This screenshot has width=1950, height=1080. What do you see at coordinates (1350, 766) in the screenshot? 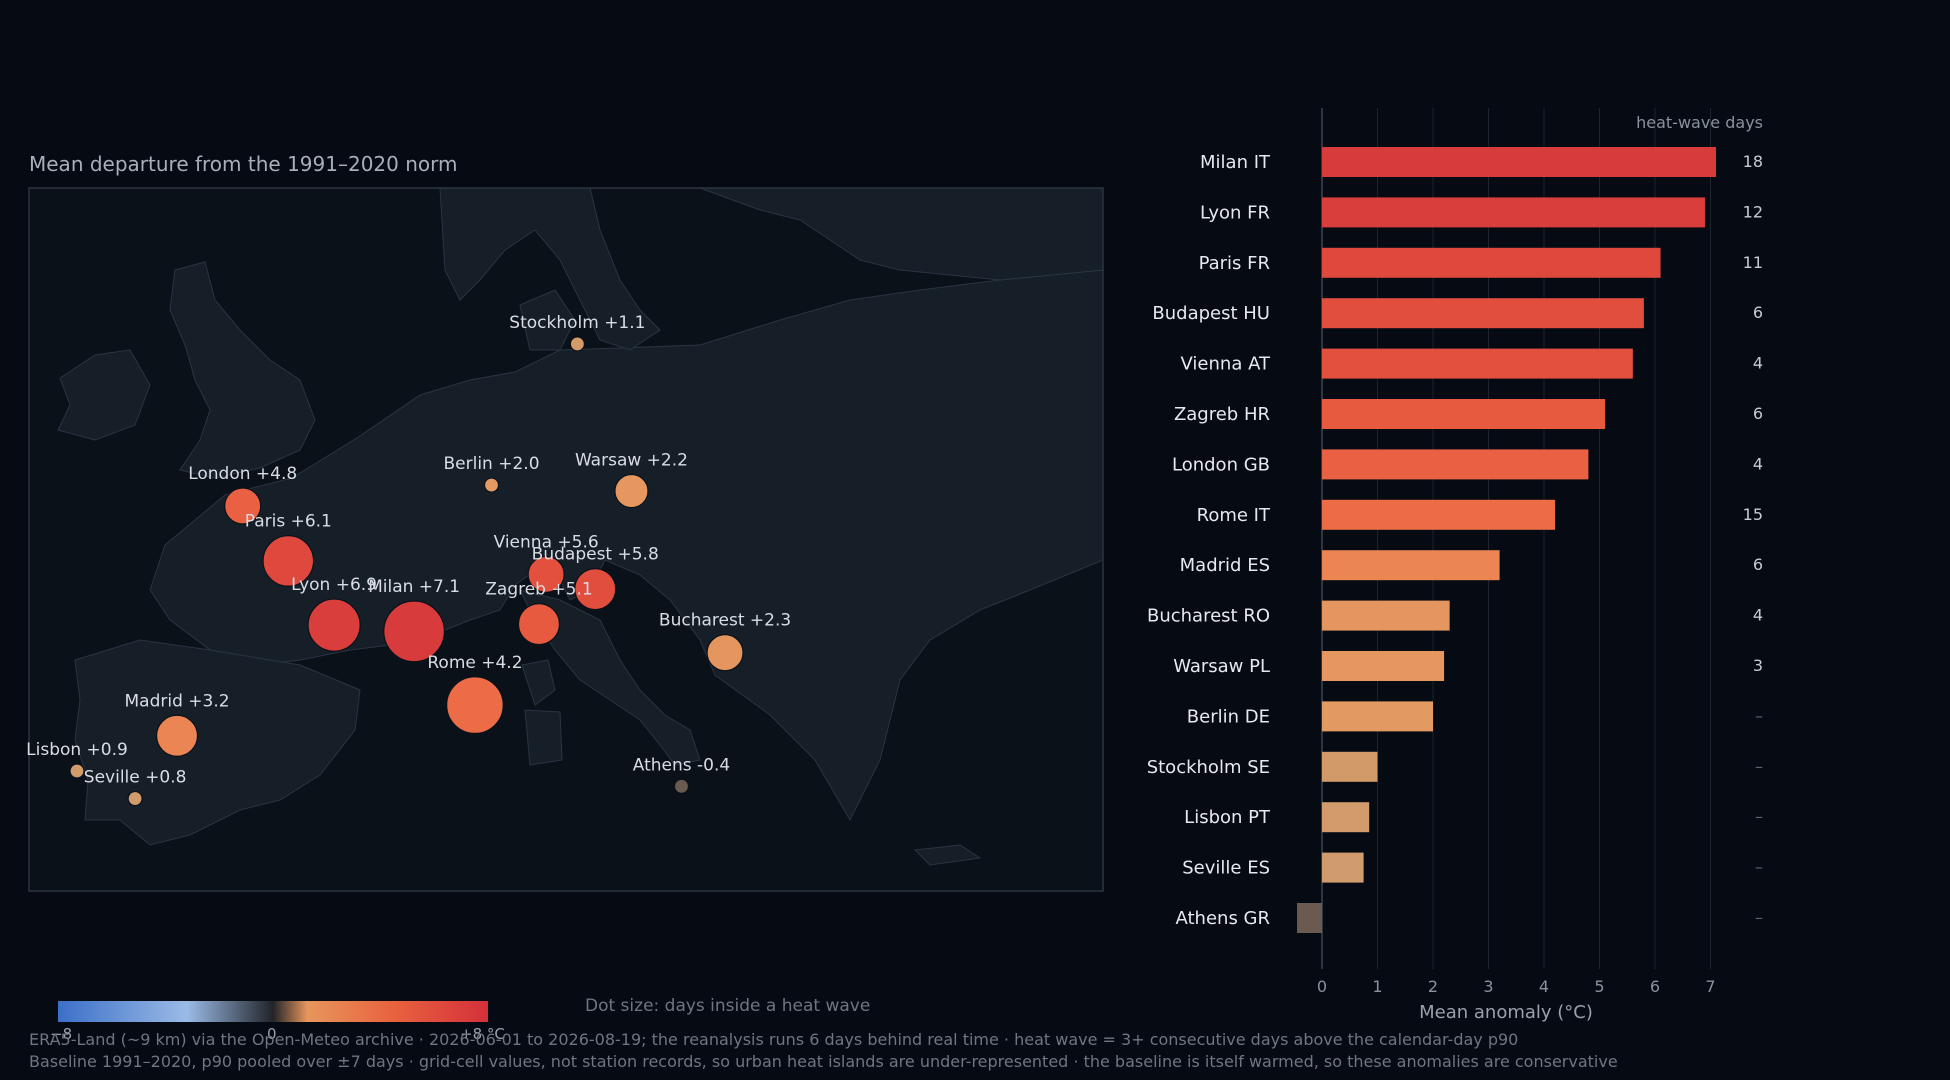
I see `bar-stockholm-se` at bounding box center [1350, 766].